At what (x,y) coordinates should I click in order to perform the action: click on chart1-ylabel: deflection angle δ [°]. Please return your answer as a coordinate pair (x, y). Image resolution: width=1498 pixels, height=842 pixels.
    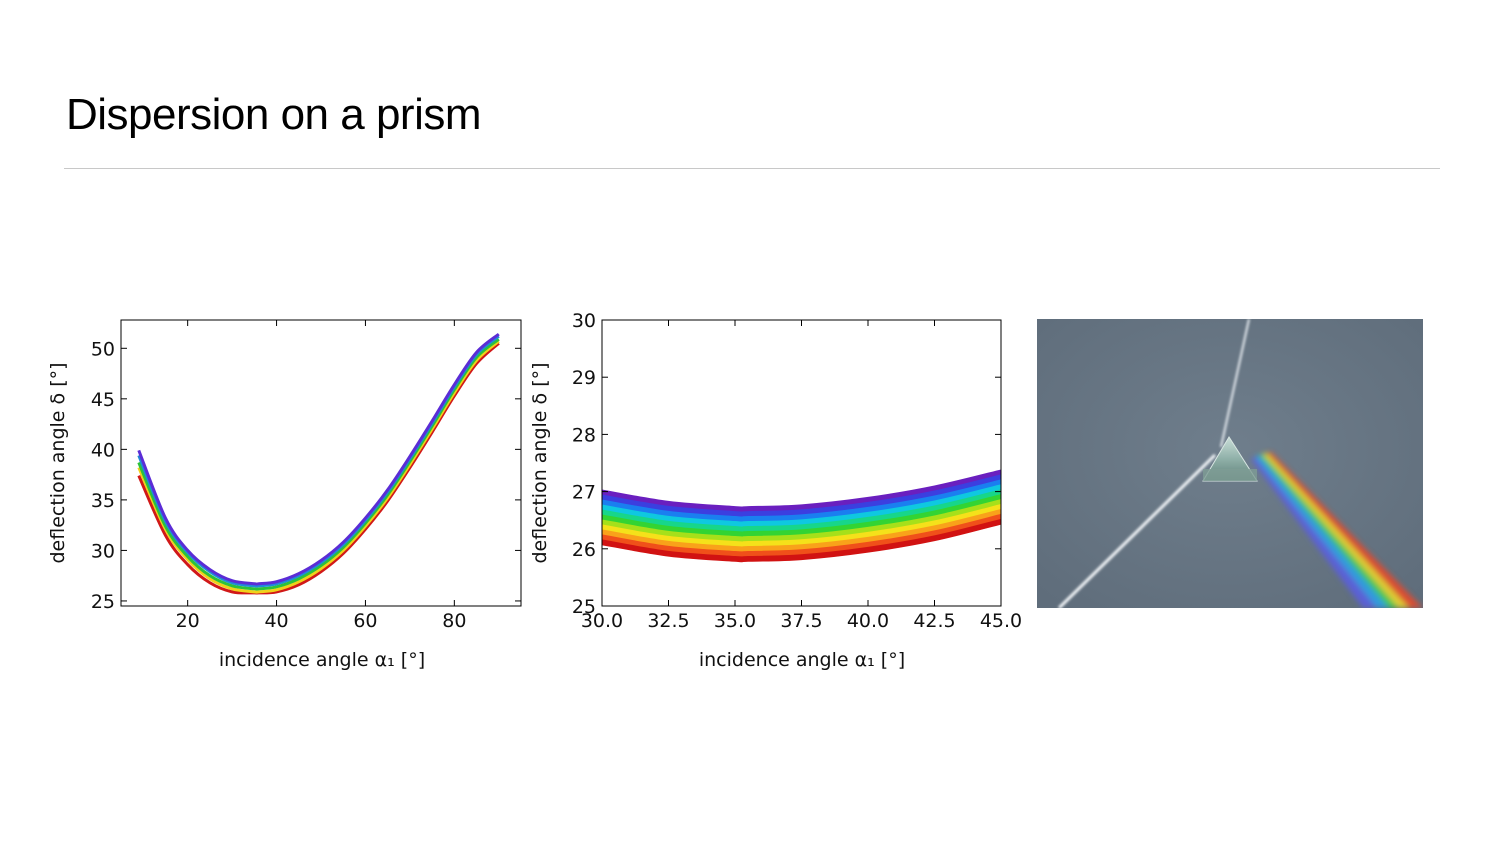
    Looking at the image, I should click on (58, 462).